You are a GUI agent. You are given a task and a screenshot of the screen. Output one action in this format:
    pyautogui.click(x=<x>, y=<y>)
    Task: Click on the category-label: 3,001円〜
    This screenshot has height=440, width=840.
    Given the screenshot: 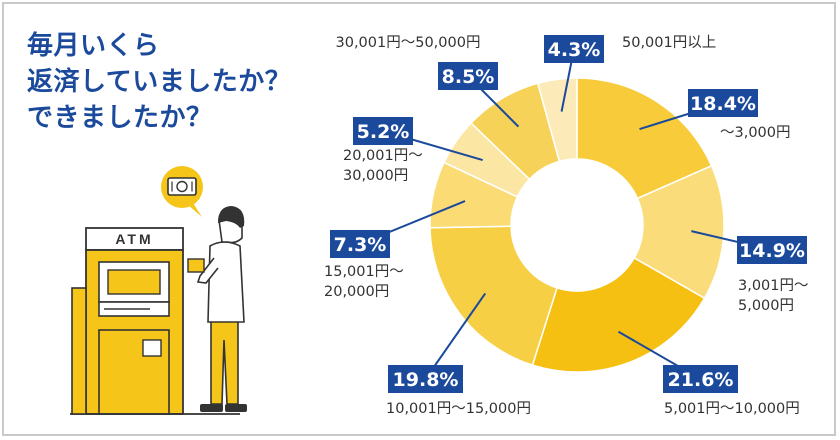 What is the action you would take?
    pyautogui.click(x=773, y=286)
    